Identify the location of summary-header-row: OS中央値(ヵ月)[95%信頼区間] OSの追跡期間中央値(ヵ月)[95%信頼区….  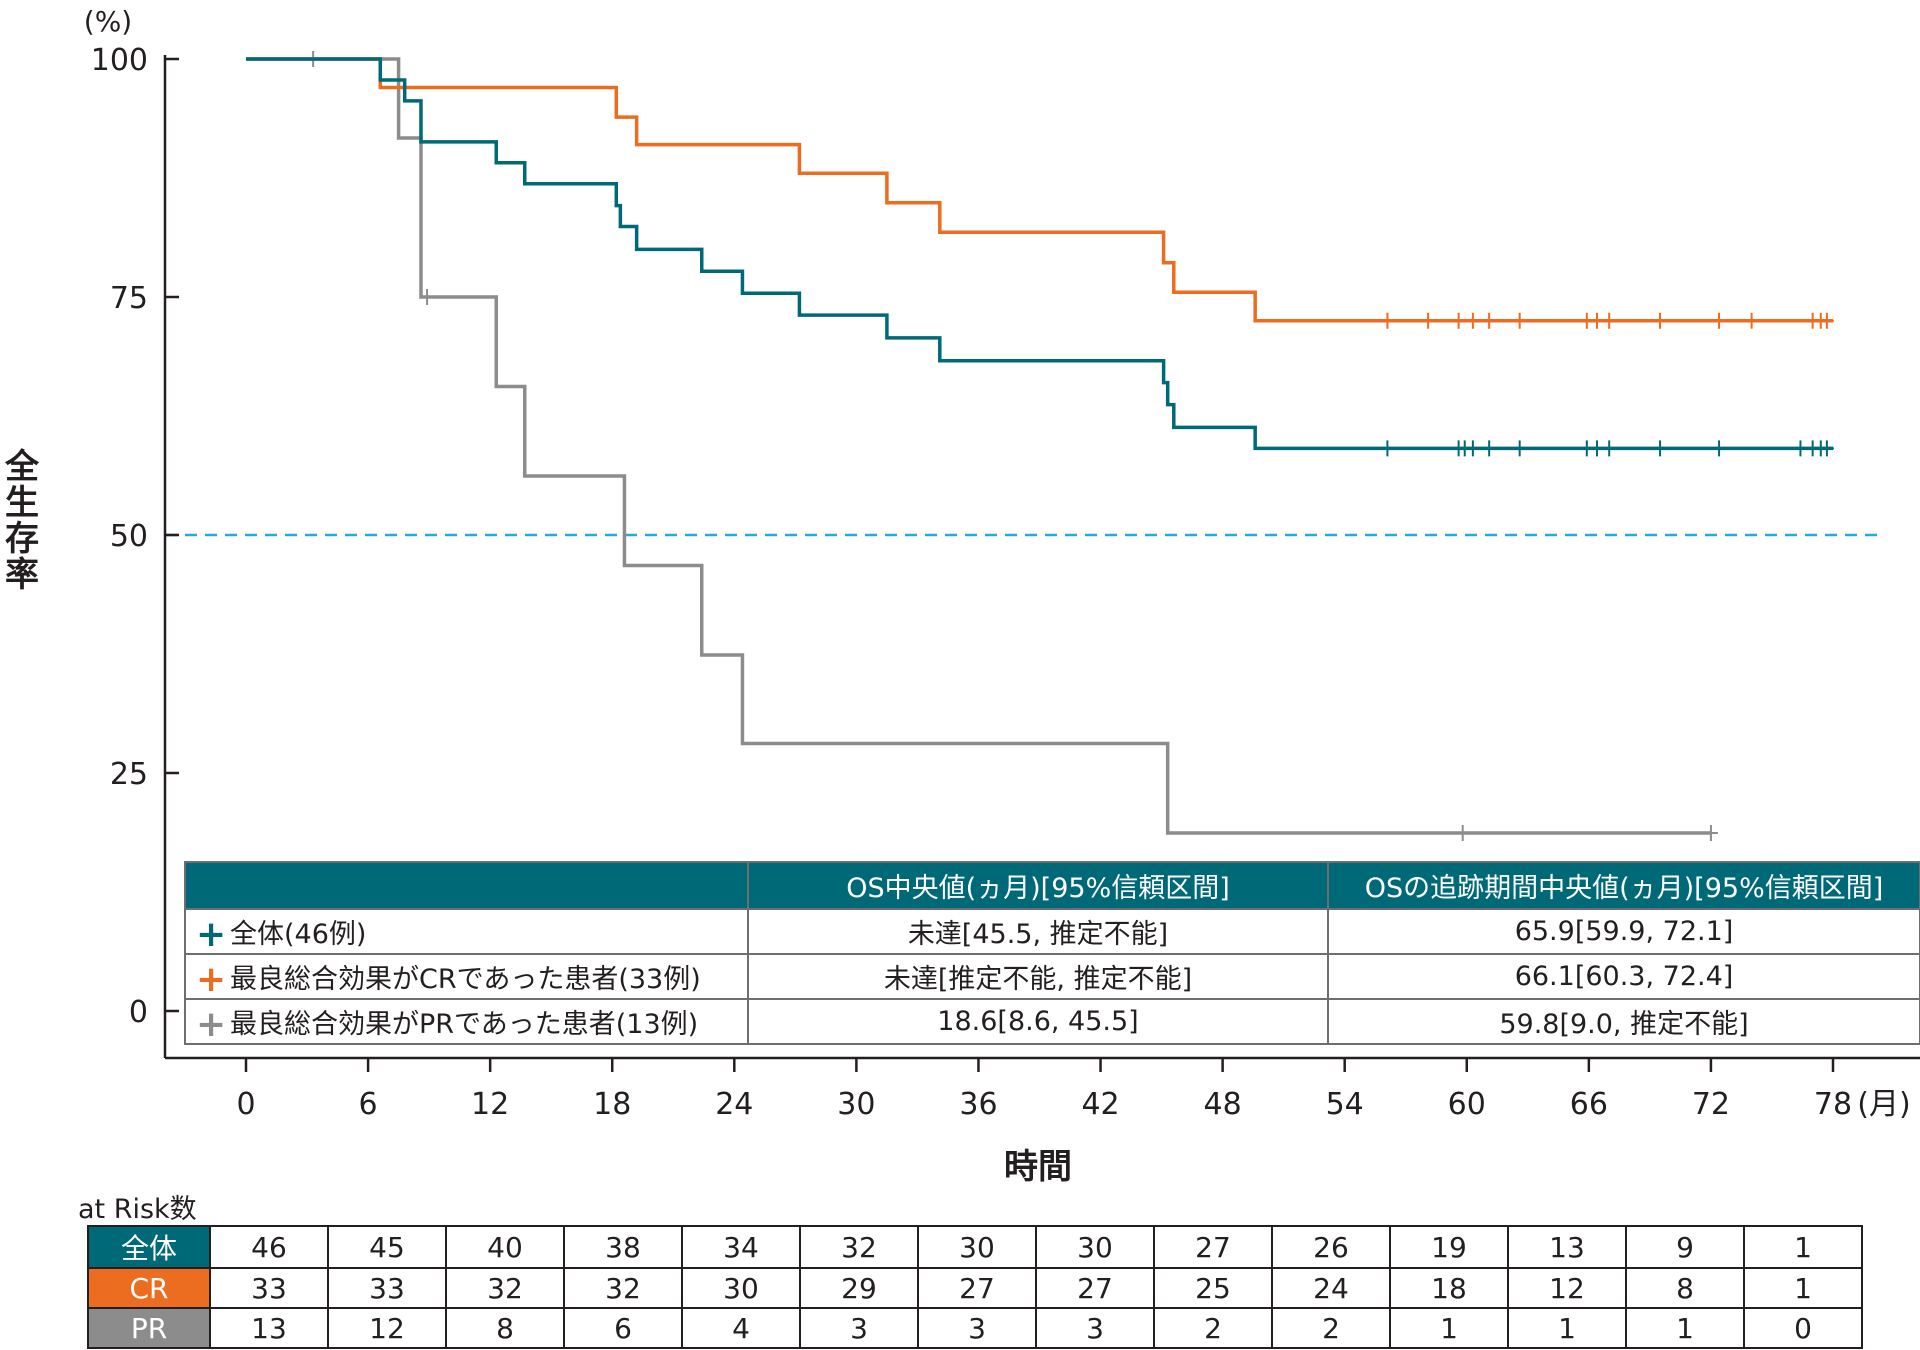
(1052, 885).